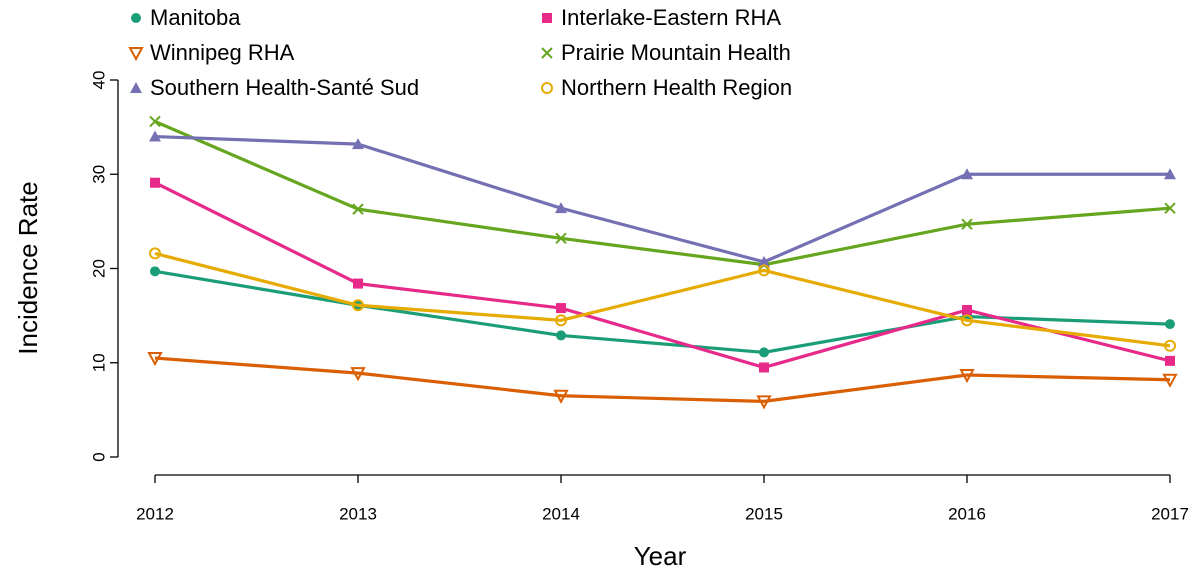 This screenshot has height=576, width=1196. I want to click on x-tick-label: 2013, so click(358, 513).